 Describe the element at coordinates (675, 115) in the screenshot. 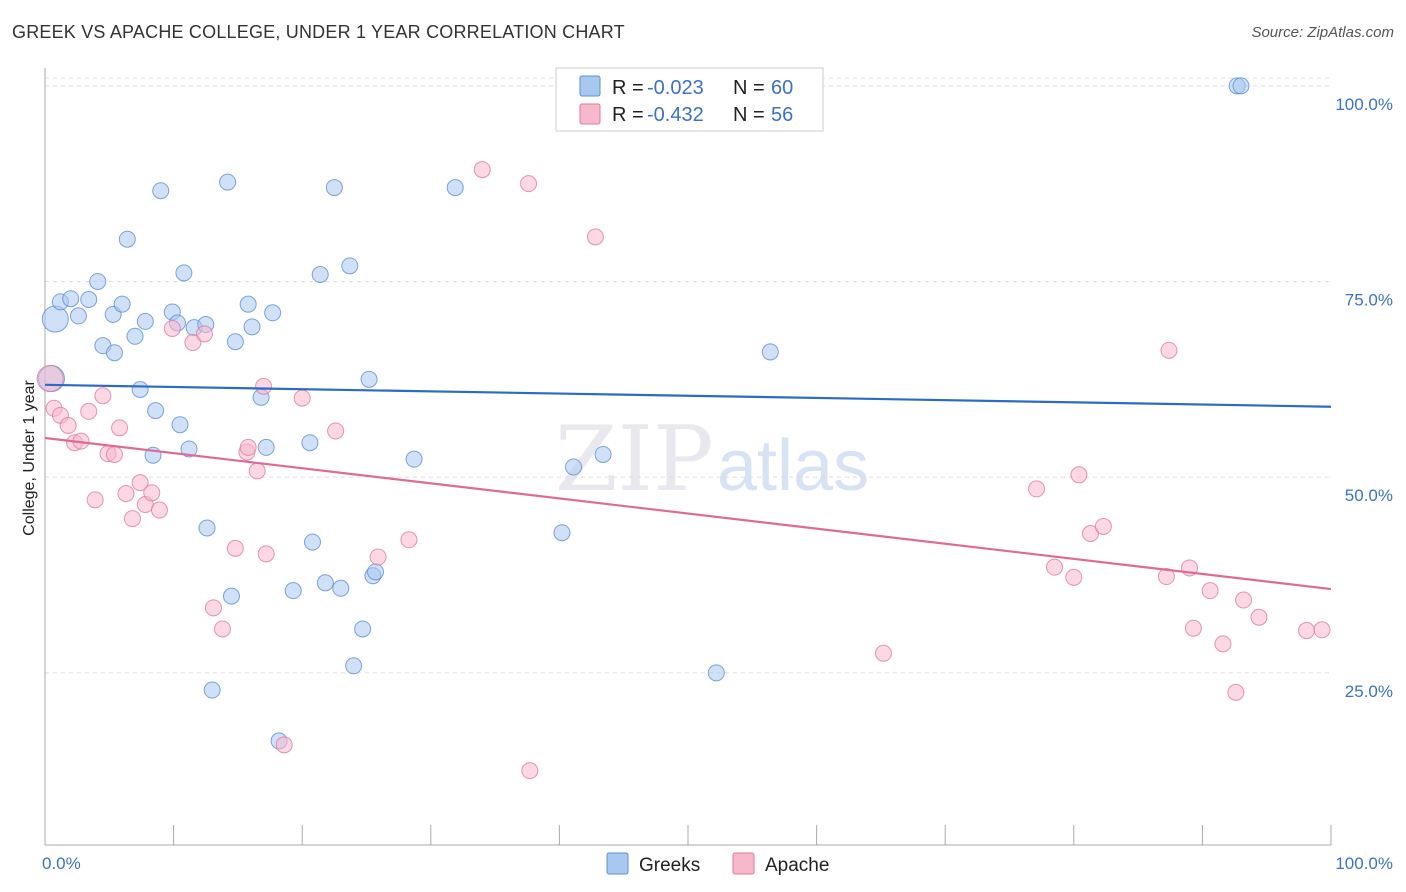

I see `legend-apache-r-value: -0.432` at that location.